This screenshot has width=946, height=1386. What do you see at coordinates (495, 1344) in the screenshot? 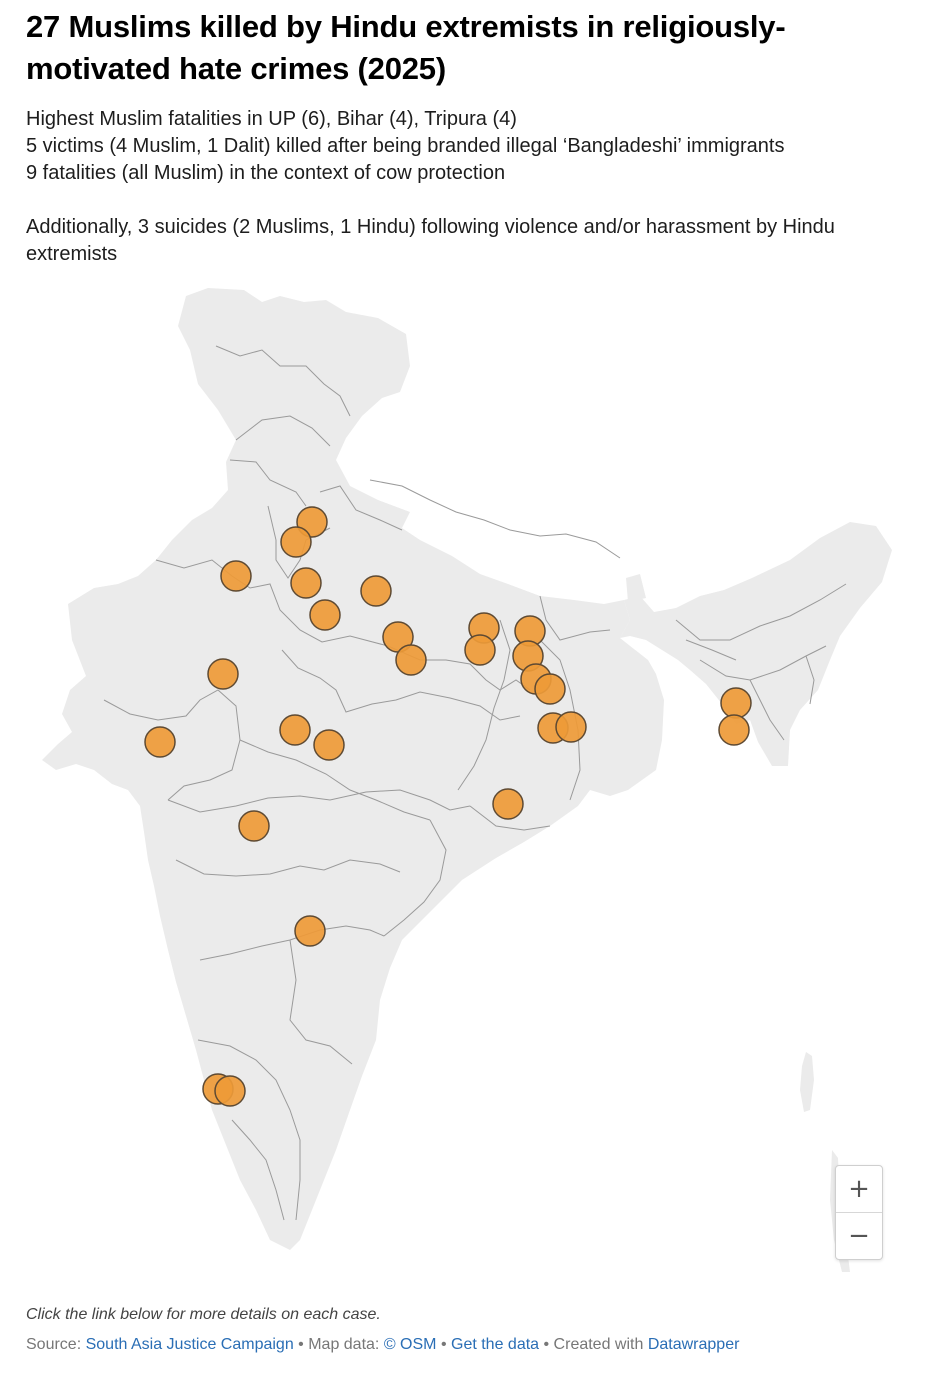
I see `get-data-link: Get the data` at bounding box center [495, 1344].